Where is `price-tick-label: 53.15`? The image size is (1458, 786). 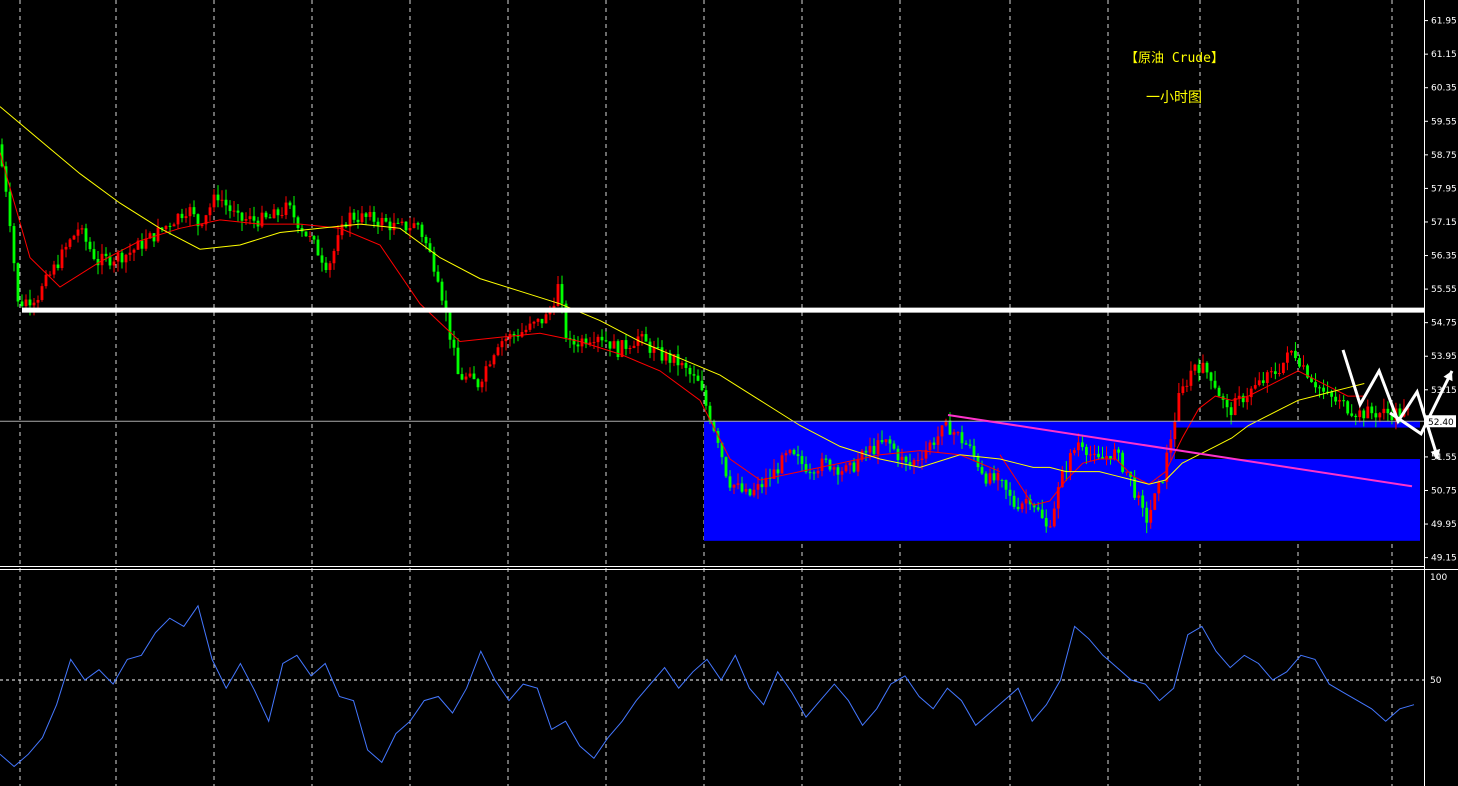
price-tick-label: 53.15 is located at coordinates (1444, 391).